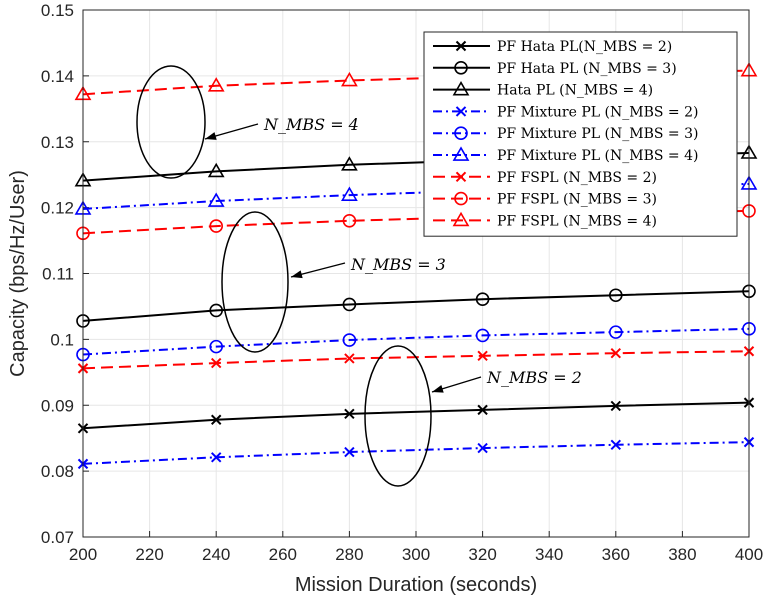 This screenshot has height=604, width=764. Describe the element at coordinates (577, 178) in the screenshot. I see `legend-label: PF FSPL (N_MBS = 2)` at that location.